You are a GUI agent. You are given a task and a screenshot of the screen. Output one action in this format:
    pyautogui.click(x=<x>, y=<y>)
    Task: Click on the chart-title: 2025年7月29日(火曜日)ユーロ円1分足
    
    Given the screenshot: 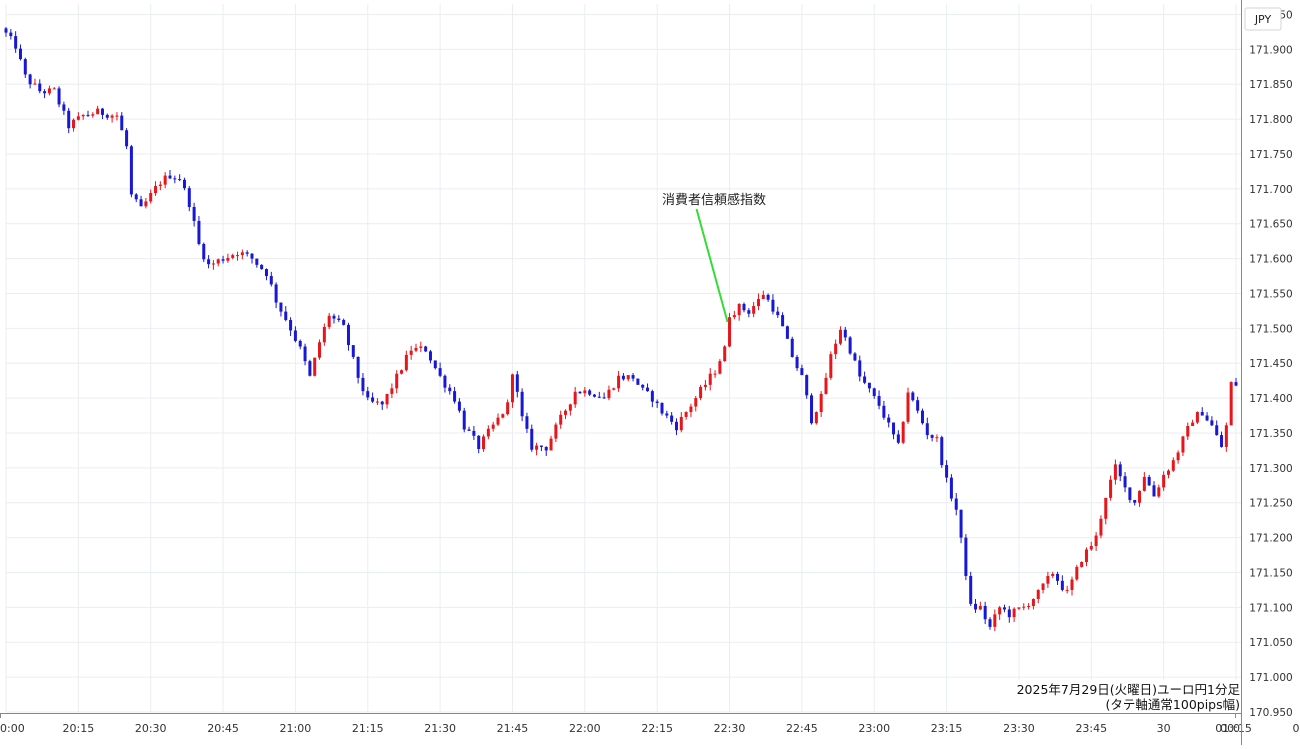 What is the action you would take?
    pyautogui.click(x=1129, y=689)
    